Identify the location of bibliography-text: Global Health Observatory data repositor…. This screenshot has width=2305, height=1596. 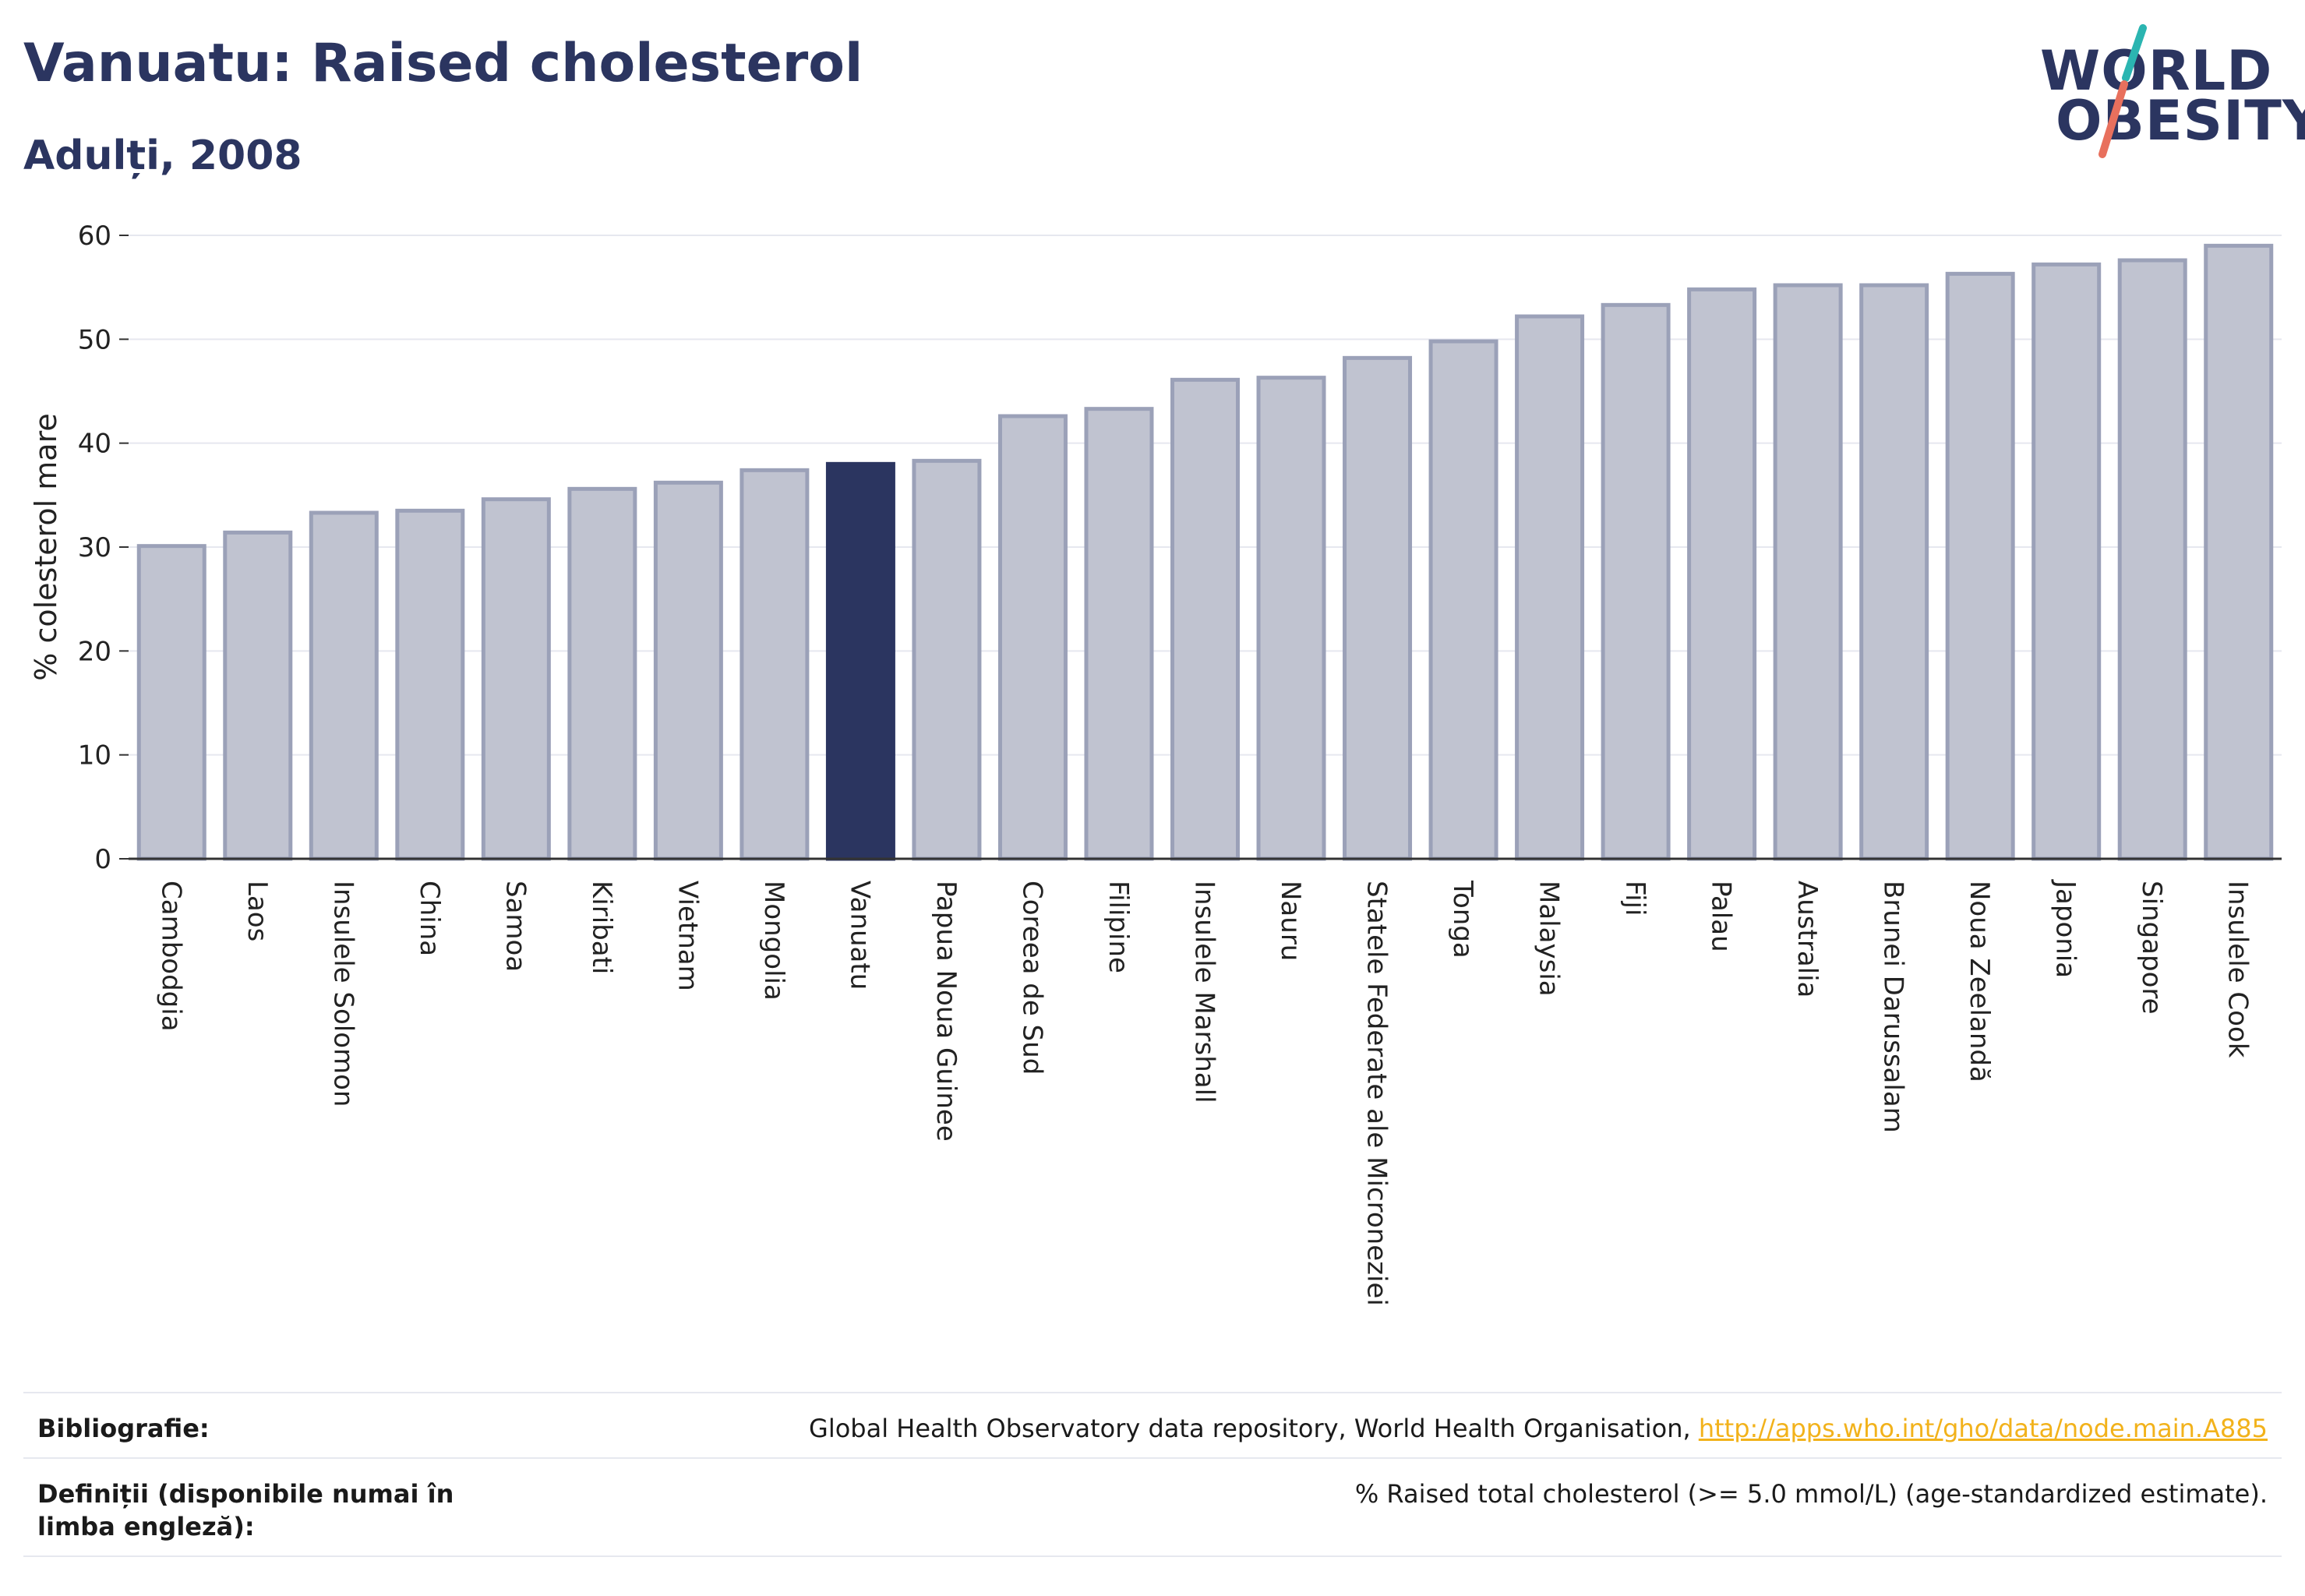
(1254, 1428).